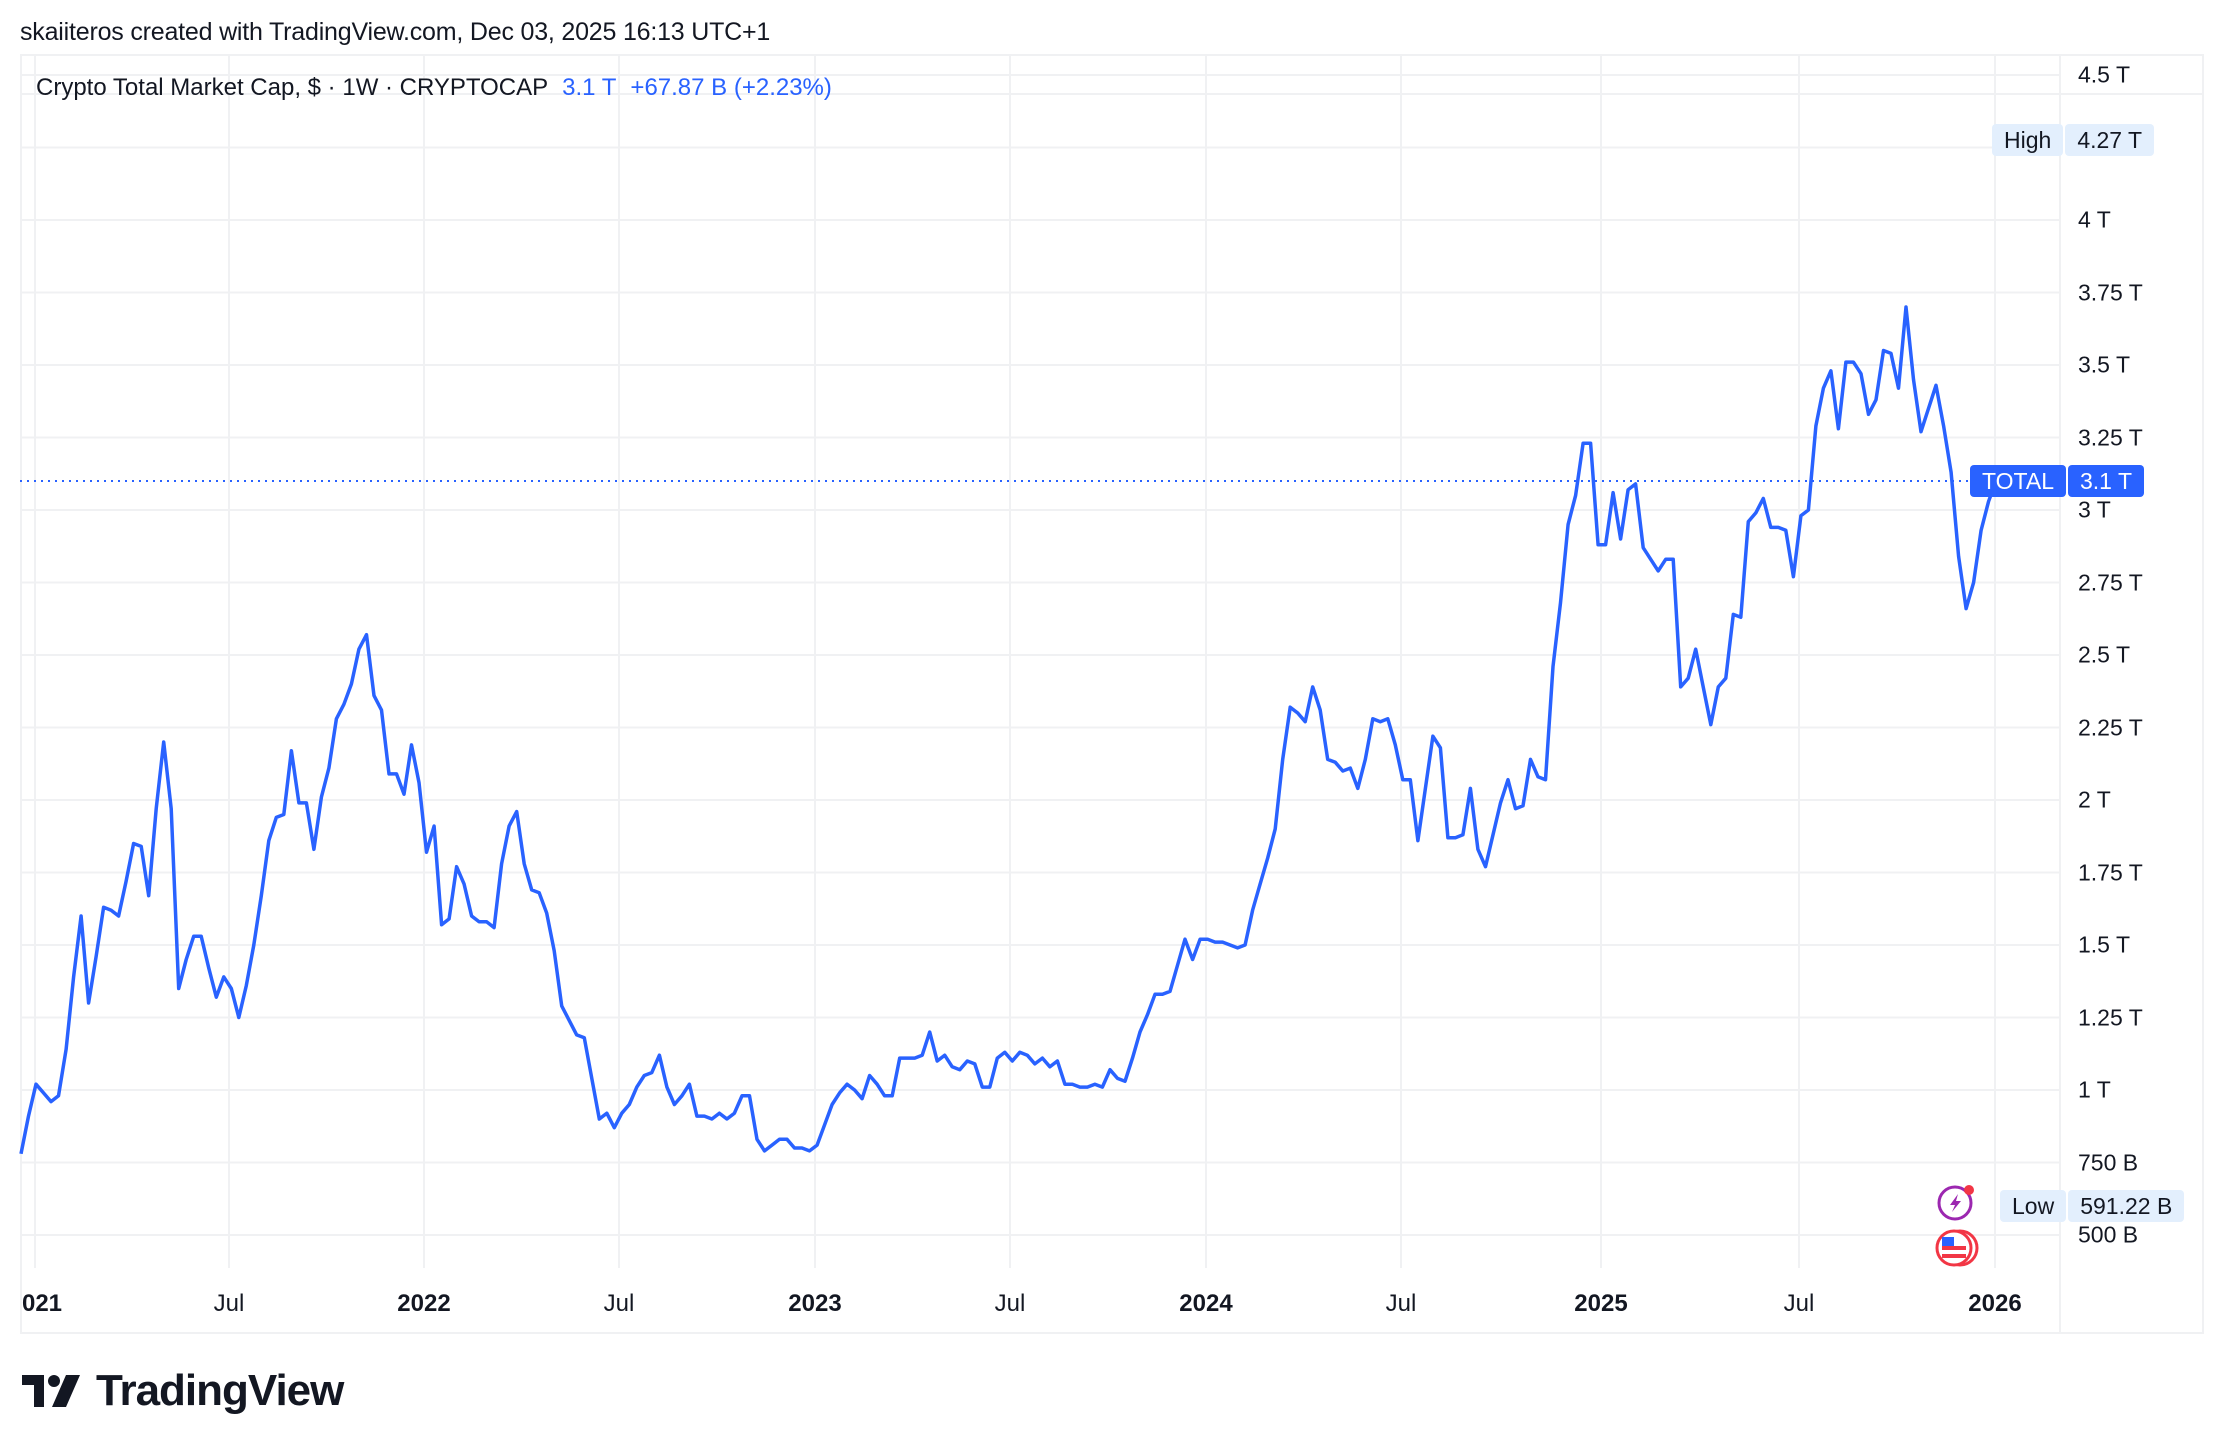  I want to click on price-tick-label: 3.5 T, so click(2104, 364).